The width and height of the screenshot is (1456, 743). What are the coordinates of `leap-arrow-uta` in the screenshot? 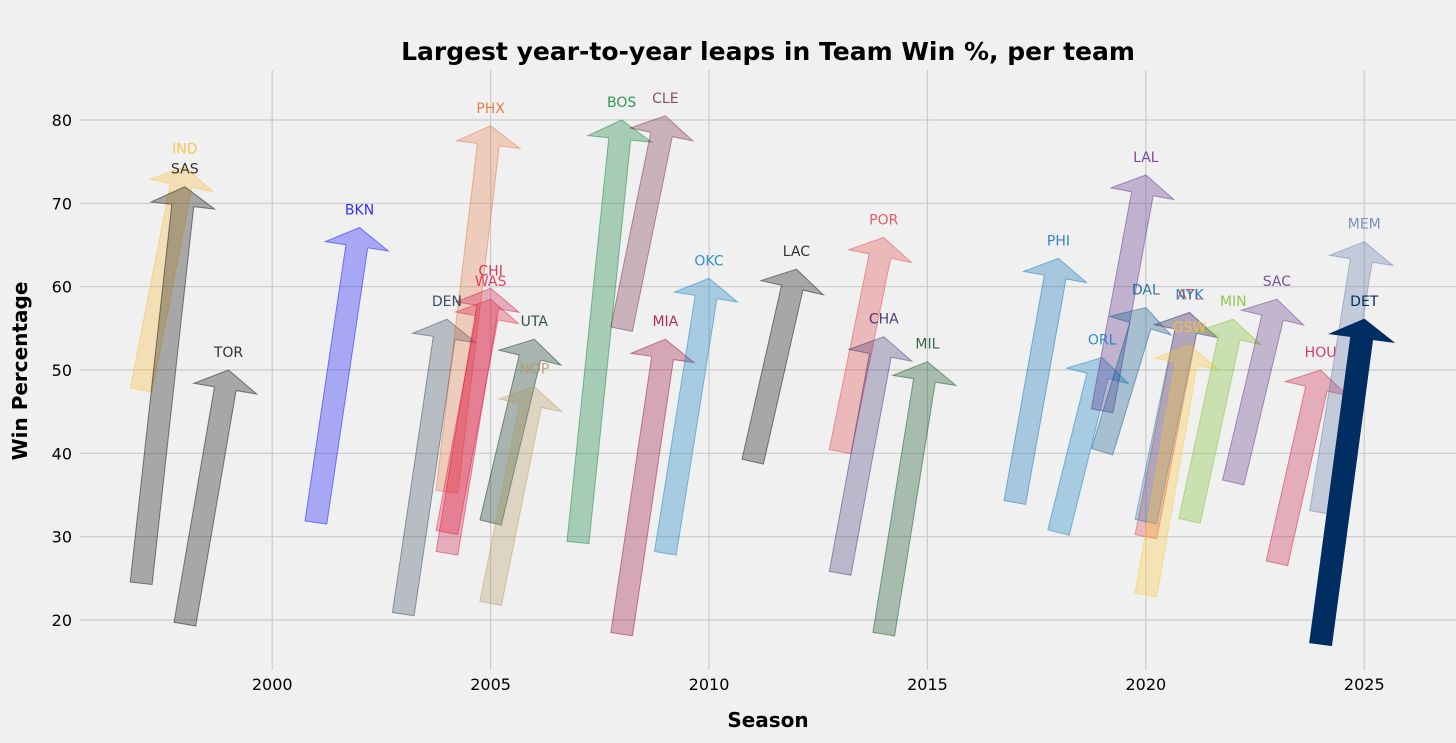 It's located at (521, 432).